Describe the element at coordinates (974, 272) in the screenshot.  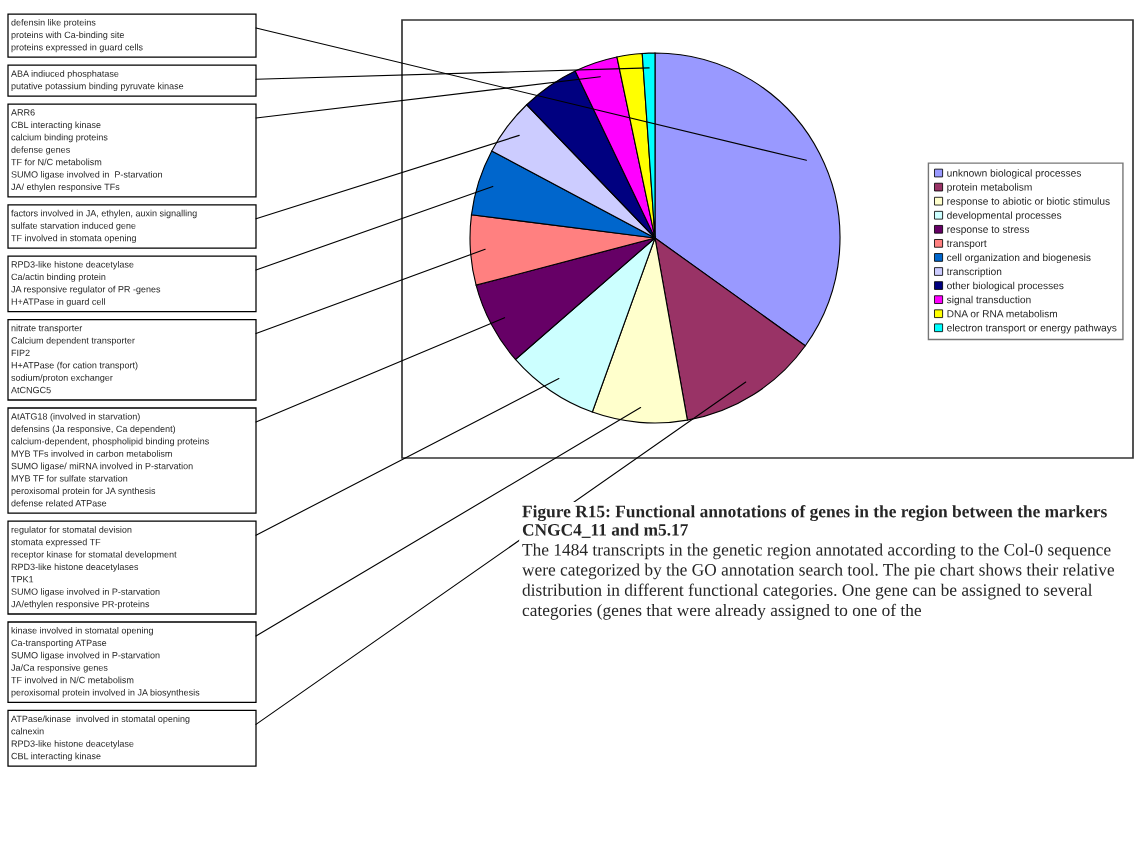
I see `legend-label: transcription` at that location.